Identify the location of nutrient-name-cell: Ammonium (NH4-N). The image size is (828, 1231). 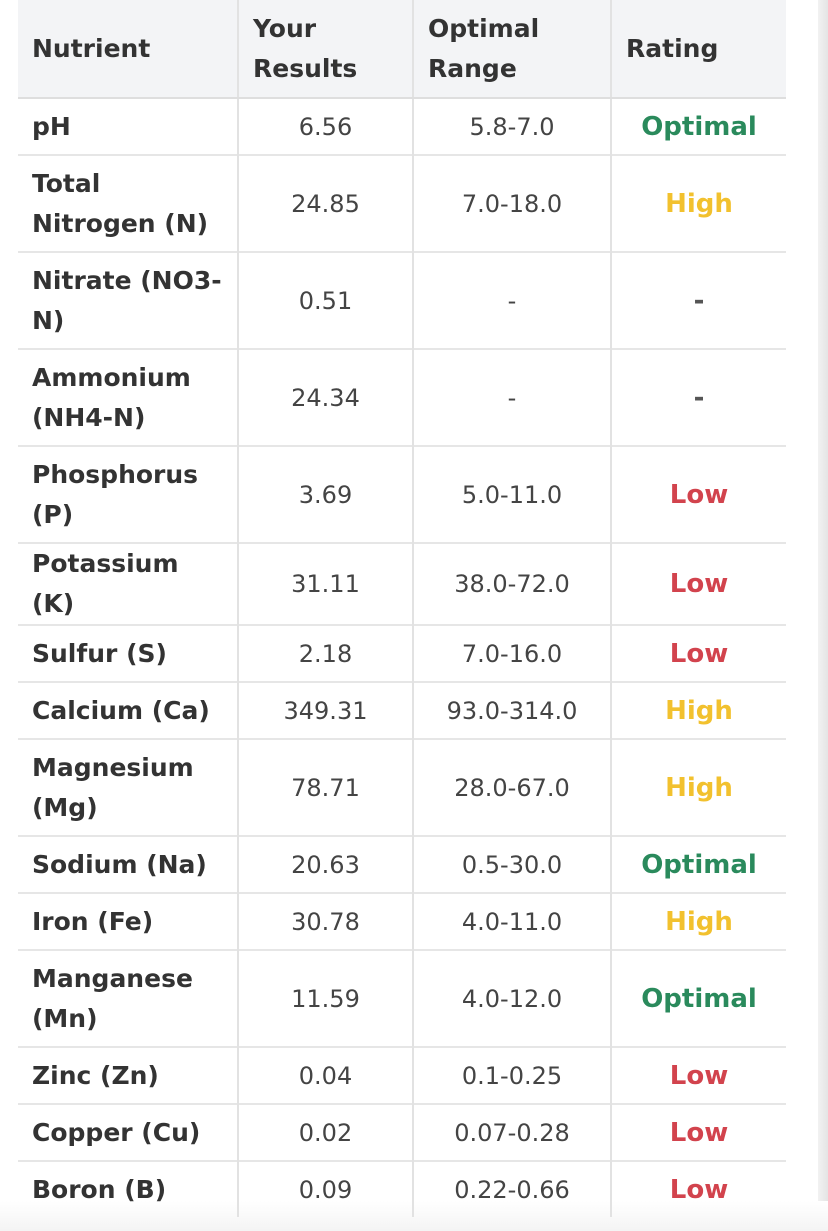
(128, 397).